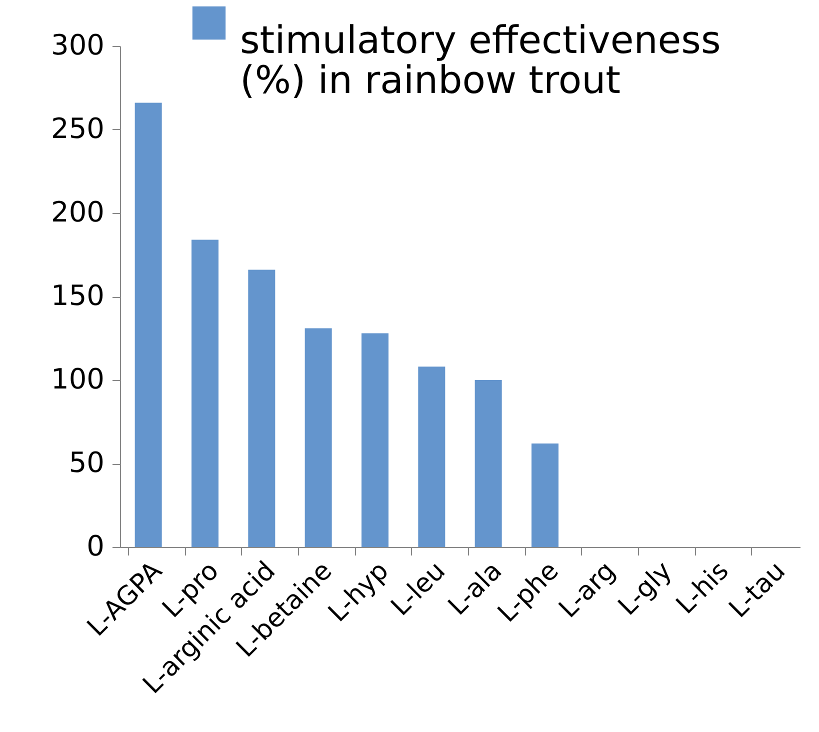 The height and width of the screenshot is (732, 819). I want to click on legend-label: stimulatory effectiveness (%) in rainbow trout, so click(480, 60).